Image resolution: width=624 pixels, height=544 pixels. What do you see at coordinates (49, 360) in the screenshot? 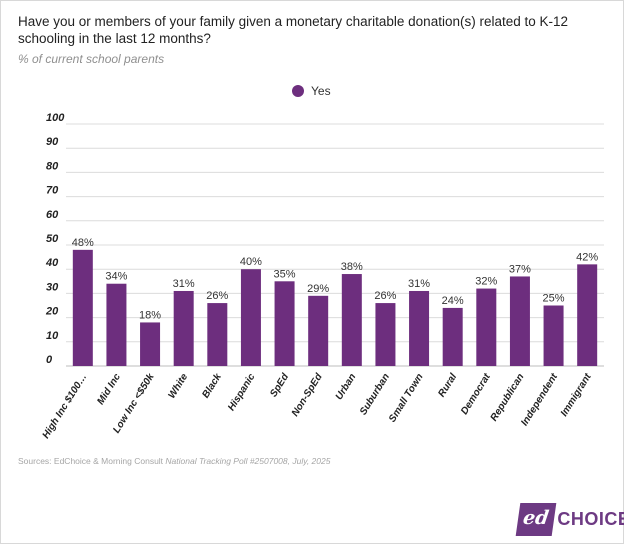
I see `y-tick-label: 0` at bounding box center [49, 360].